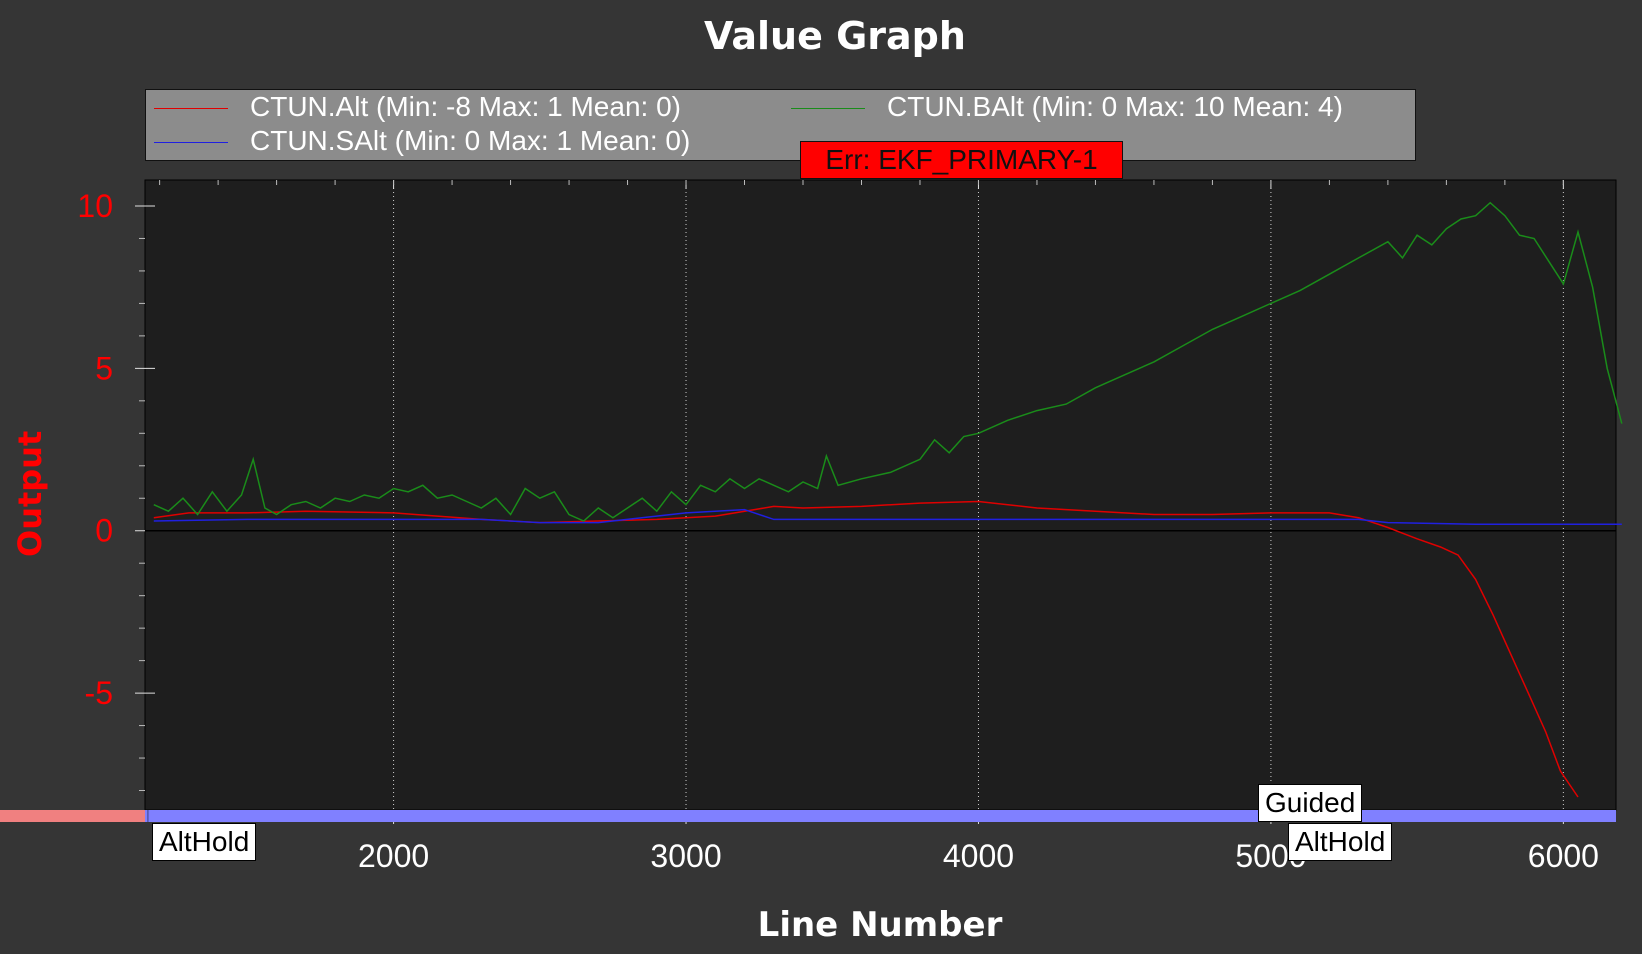  What do you see at coordinates (961, 160) in the screenshot?
I see `error-annotation: Err: EKF_PRIMARY-1` at bounding box center [961, 160].